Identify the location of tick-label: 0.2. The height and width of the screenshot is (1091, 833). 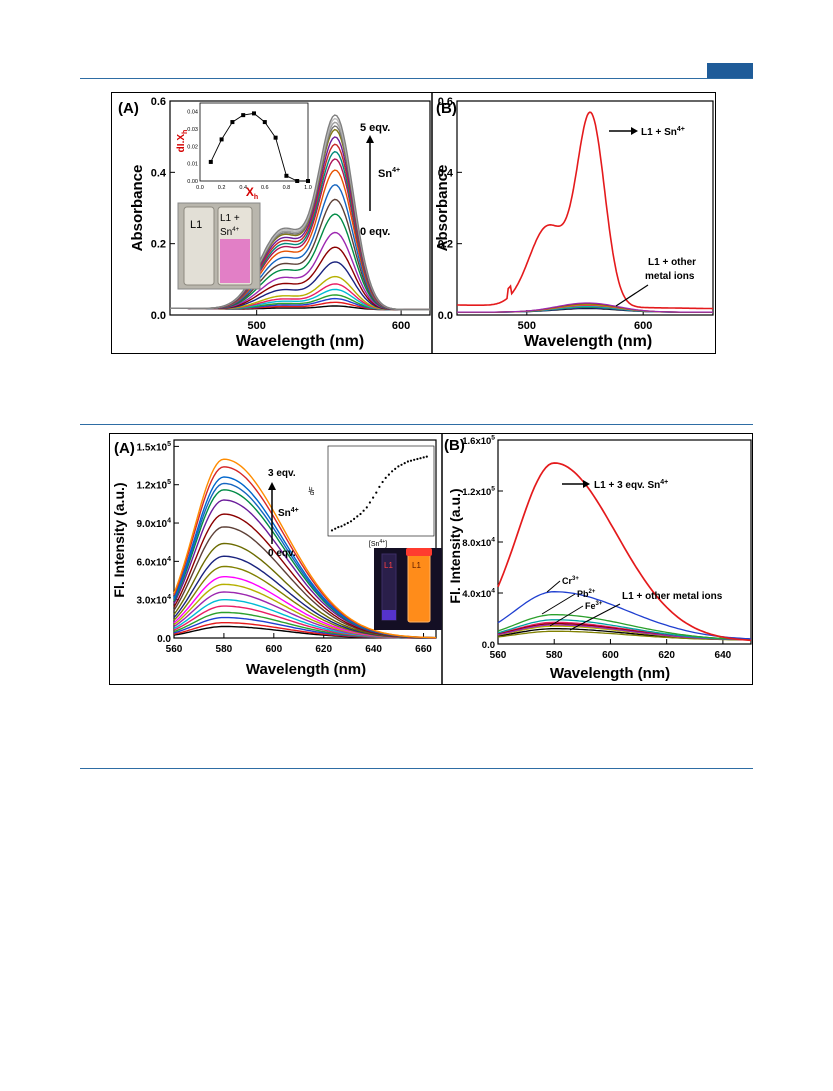
(445, 245).